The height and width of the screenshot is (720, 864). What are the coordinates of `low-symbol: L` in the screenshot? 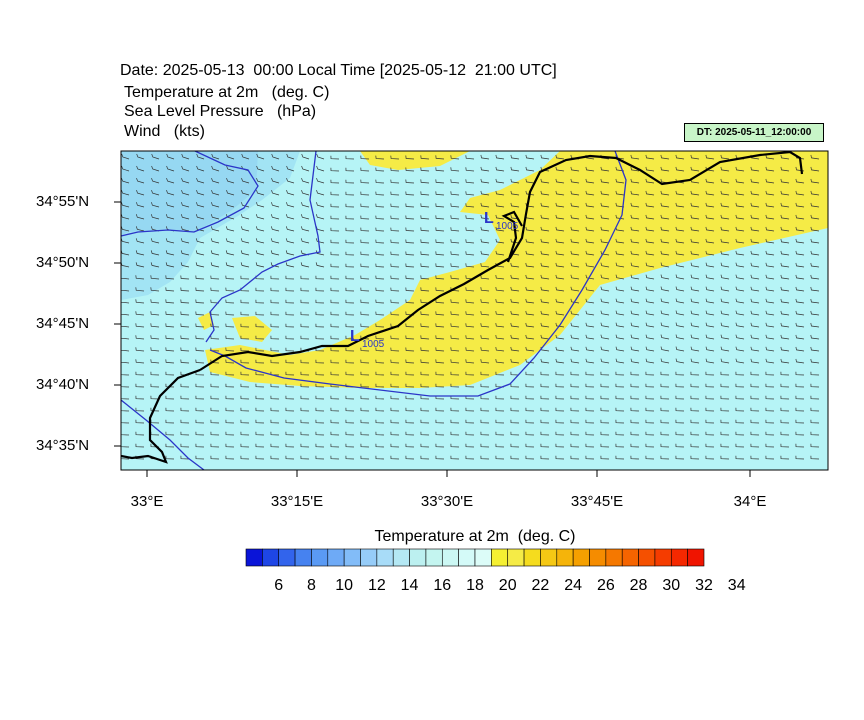 It's located at (489, 218).